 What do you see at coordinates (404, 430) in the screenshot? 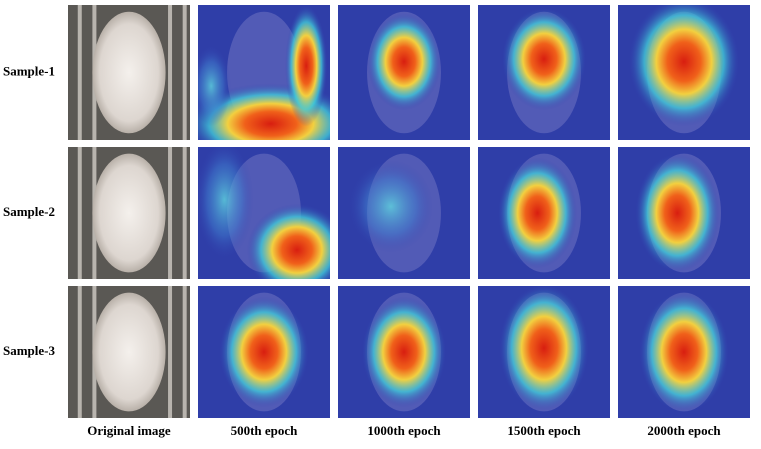
I see `column-label: 1000th epoch` at bounding box center [404, 430].